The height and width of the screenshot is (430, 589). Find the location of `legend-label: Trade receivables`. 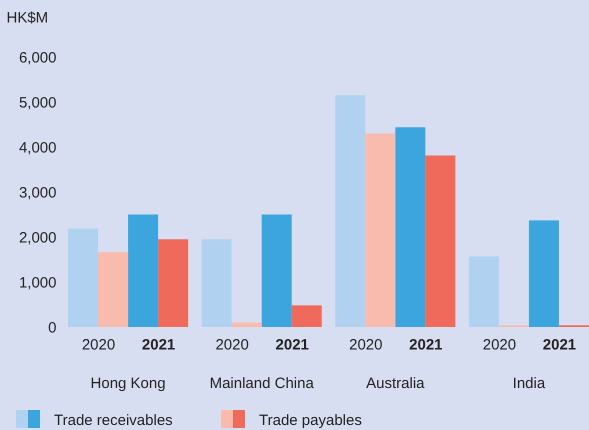

legend-label: Trade receivables is located at coordinates (113, 420).